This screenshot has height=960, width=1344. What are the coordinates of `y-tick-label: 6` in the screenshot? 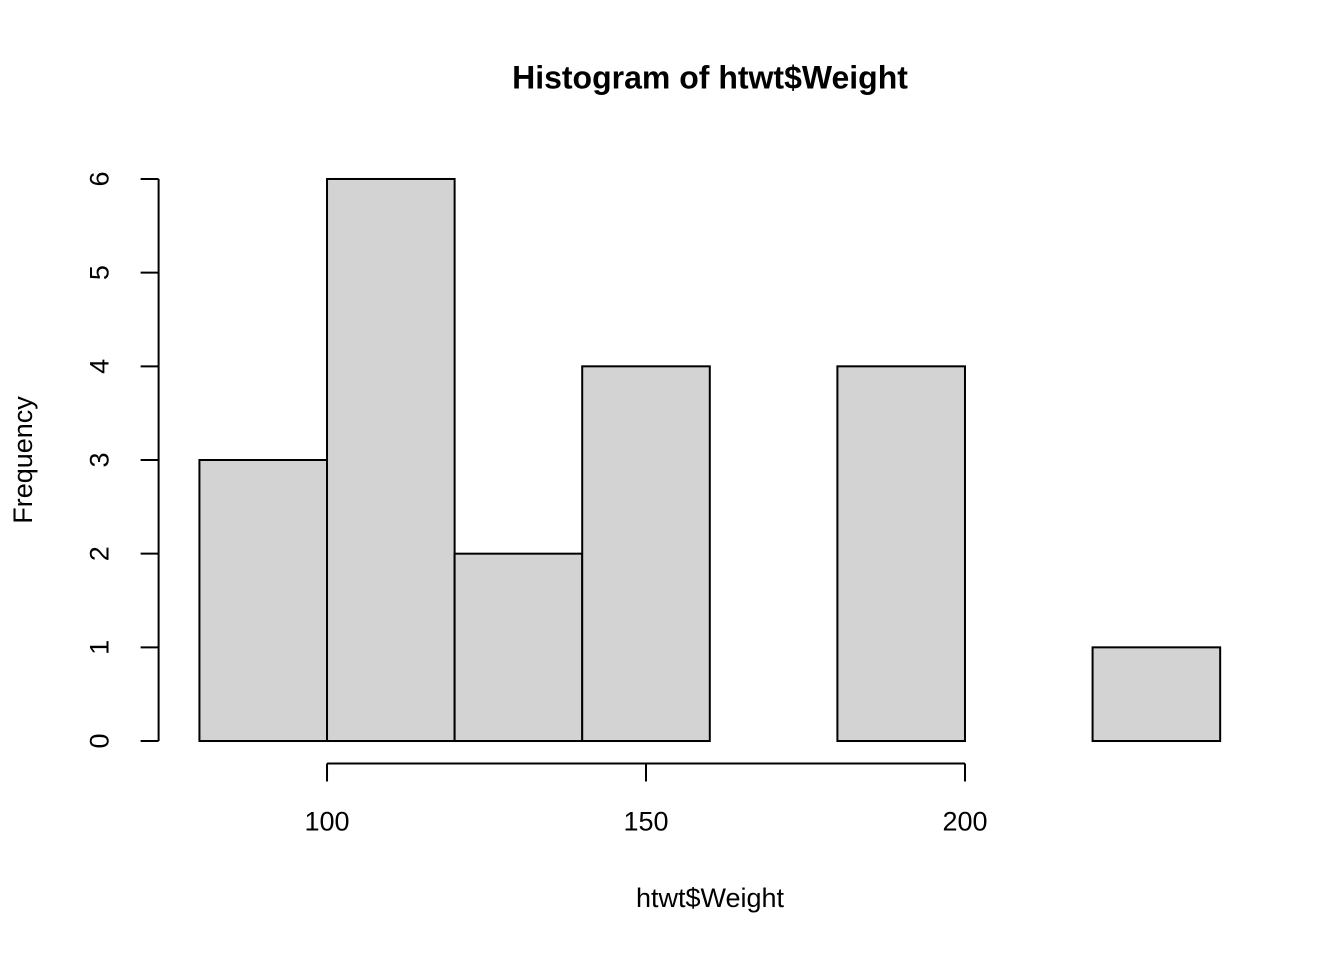 It's located at (100, 178).